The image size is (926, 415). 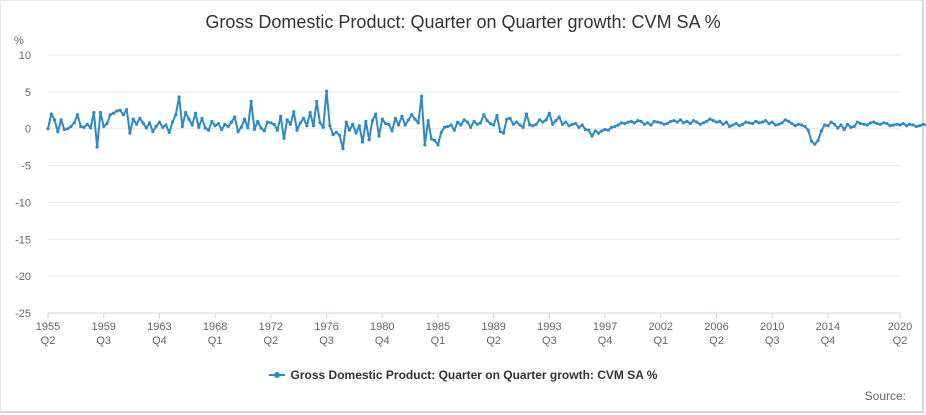 I want to click on x-tick-label-quarter: Q1, so click(x=215, y=341).